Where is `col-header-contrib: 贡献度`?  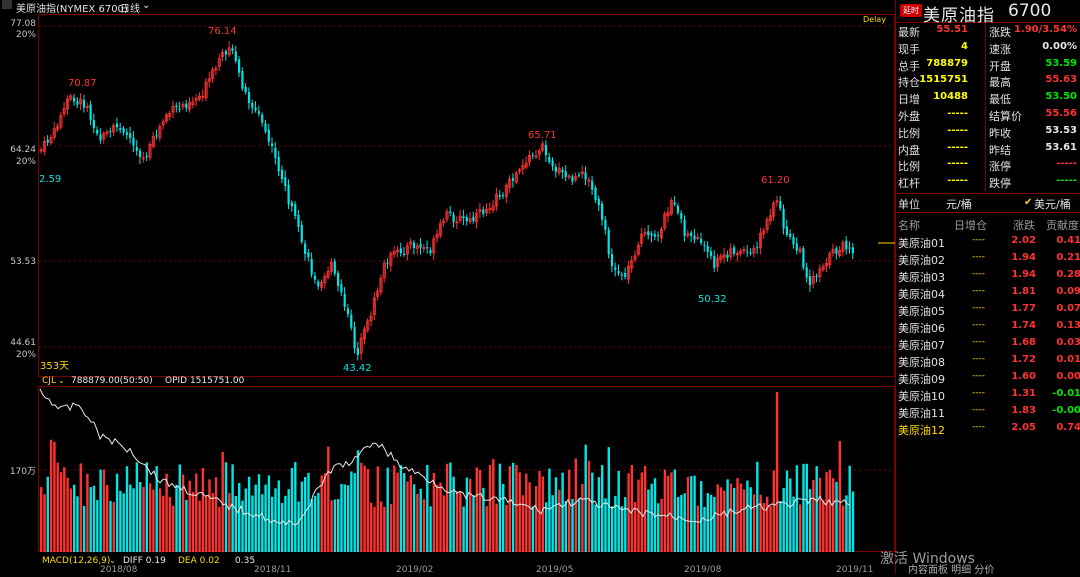 col-header-contrib: 贡献度 is located at coordinates (1062, 225).